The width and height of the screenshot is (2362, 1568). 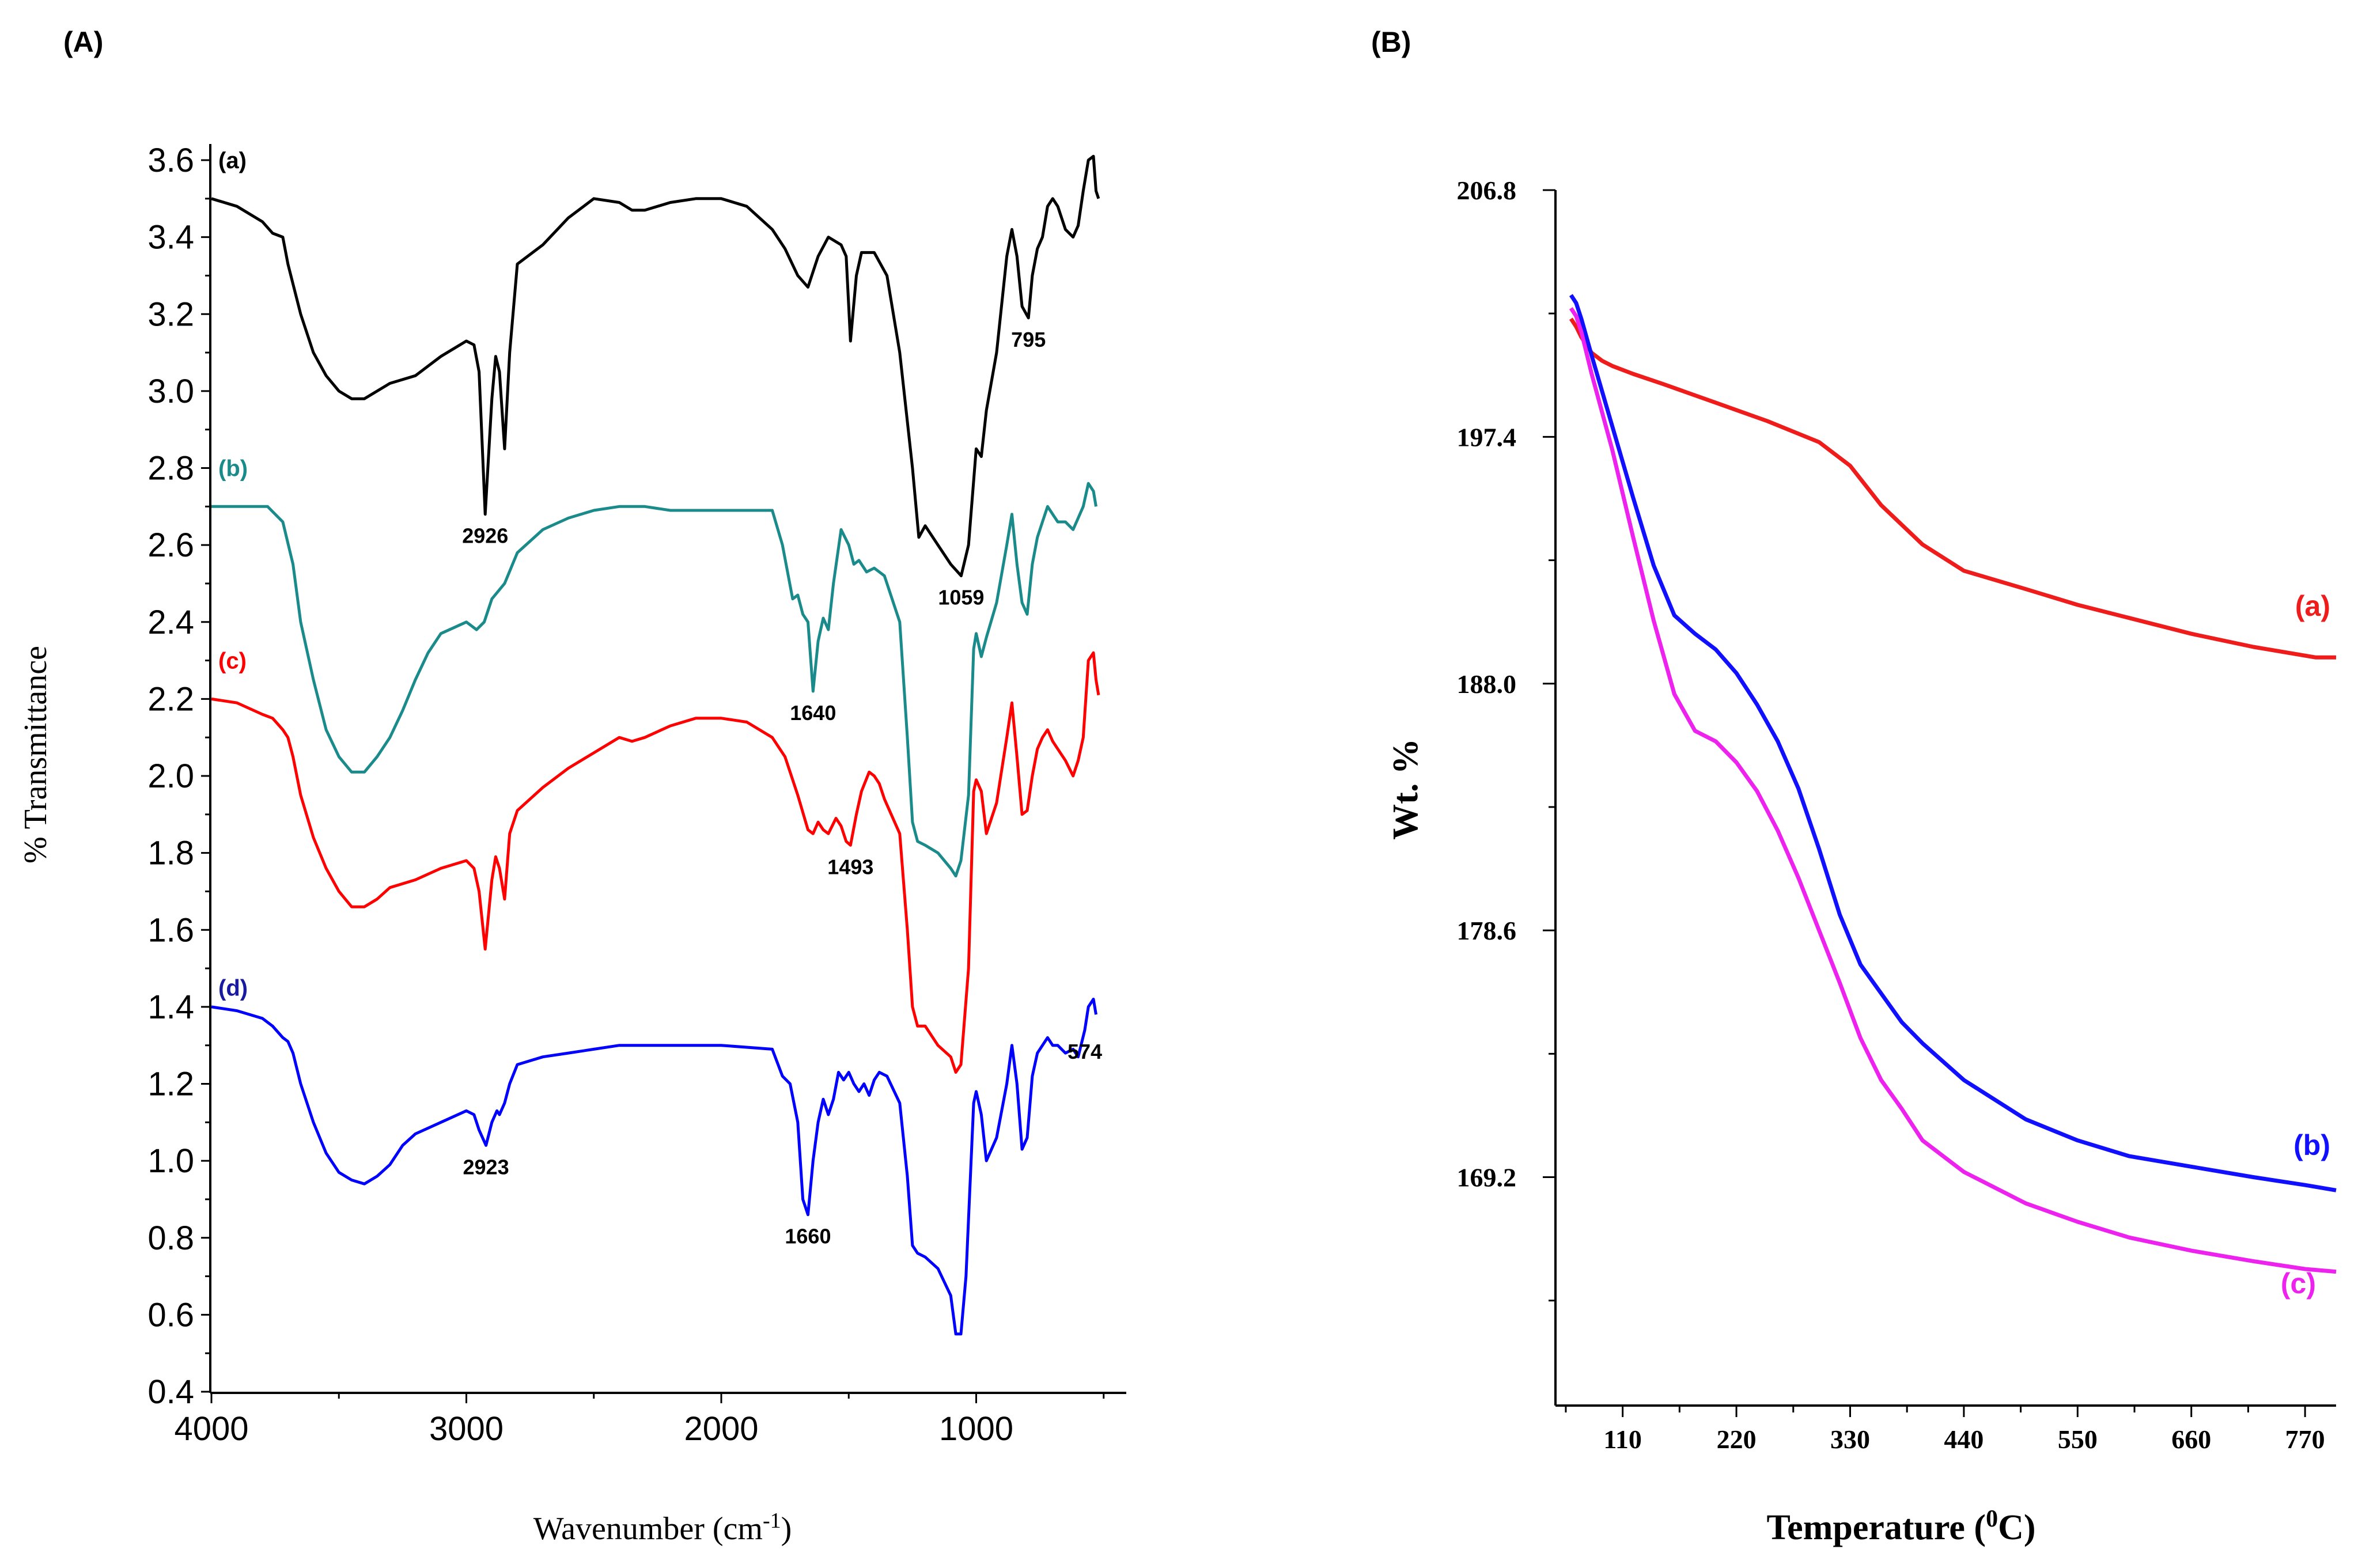 I want to click on panel-a-letter: (A), so click(x=83, y=42).